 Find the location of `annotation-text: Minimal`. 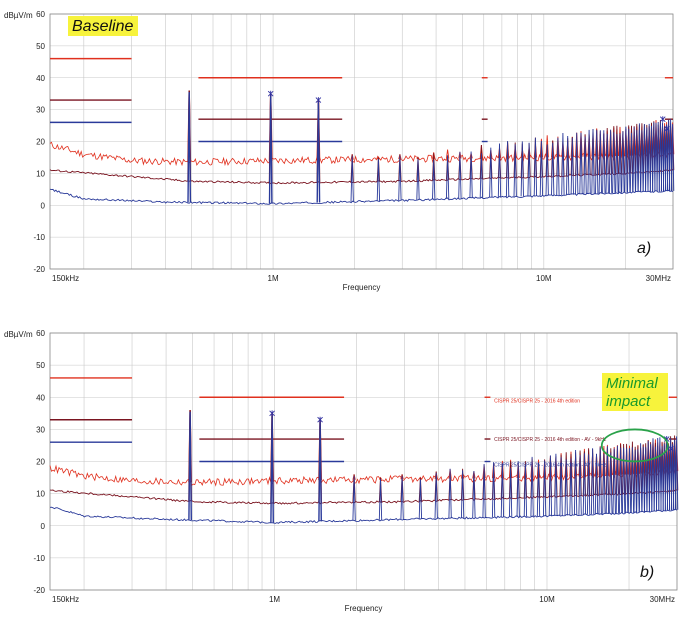

annotation-text: Minimal is located at coordinates (632, 383).